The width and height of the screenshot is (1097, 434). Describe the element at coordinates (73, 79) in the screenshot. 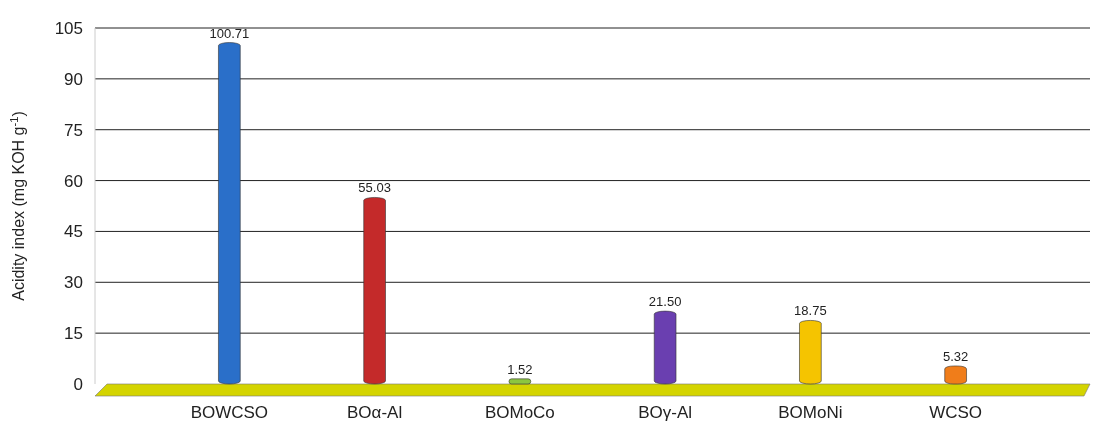

I see `y-tick-label: 90` at that location.